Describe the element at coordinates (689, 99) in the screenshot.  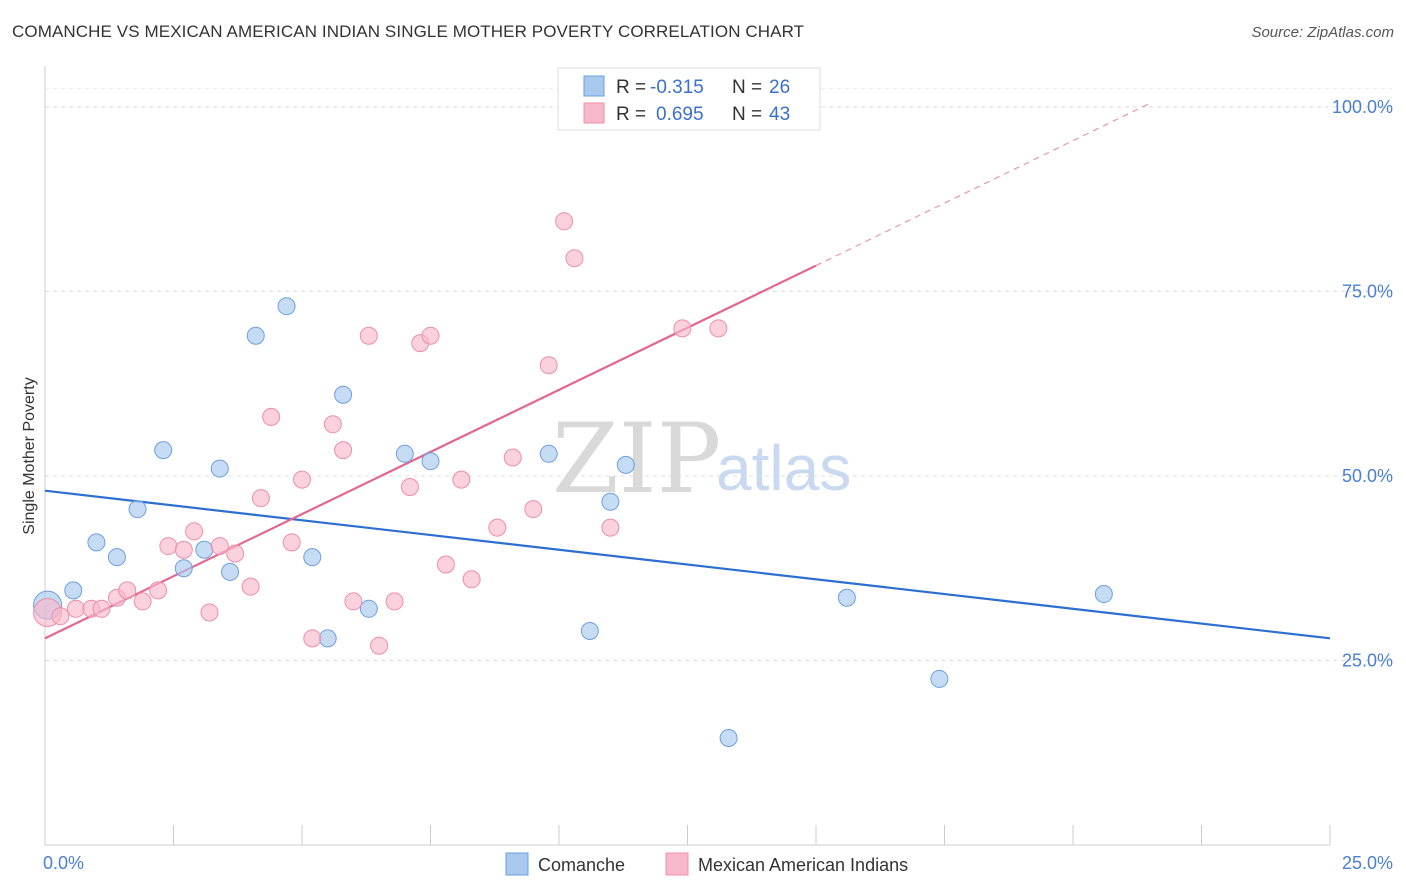
I see `correlation-legend: R = -0.315 N = 26 R = 0.695 N = 43` at that location.